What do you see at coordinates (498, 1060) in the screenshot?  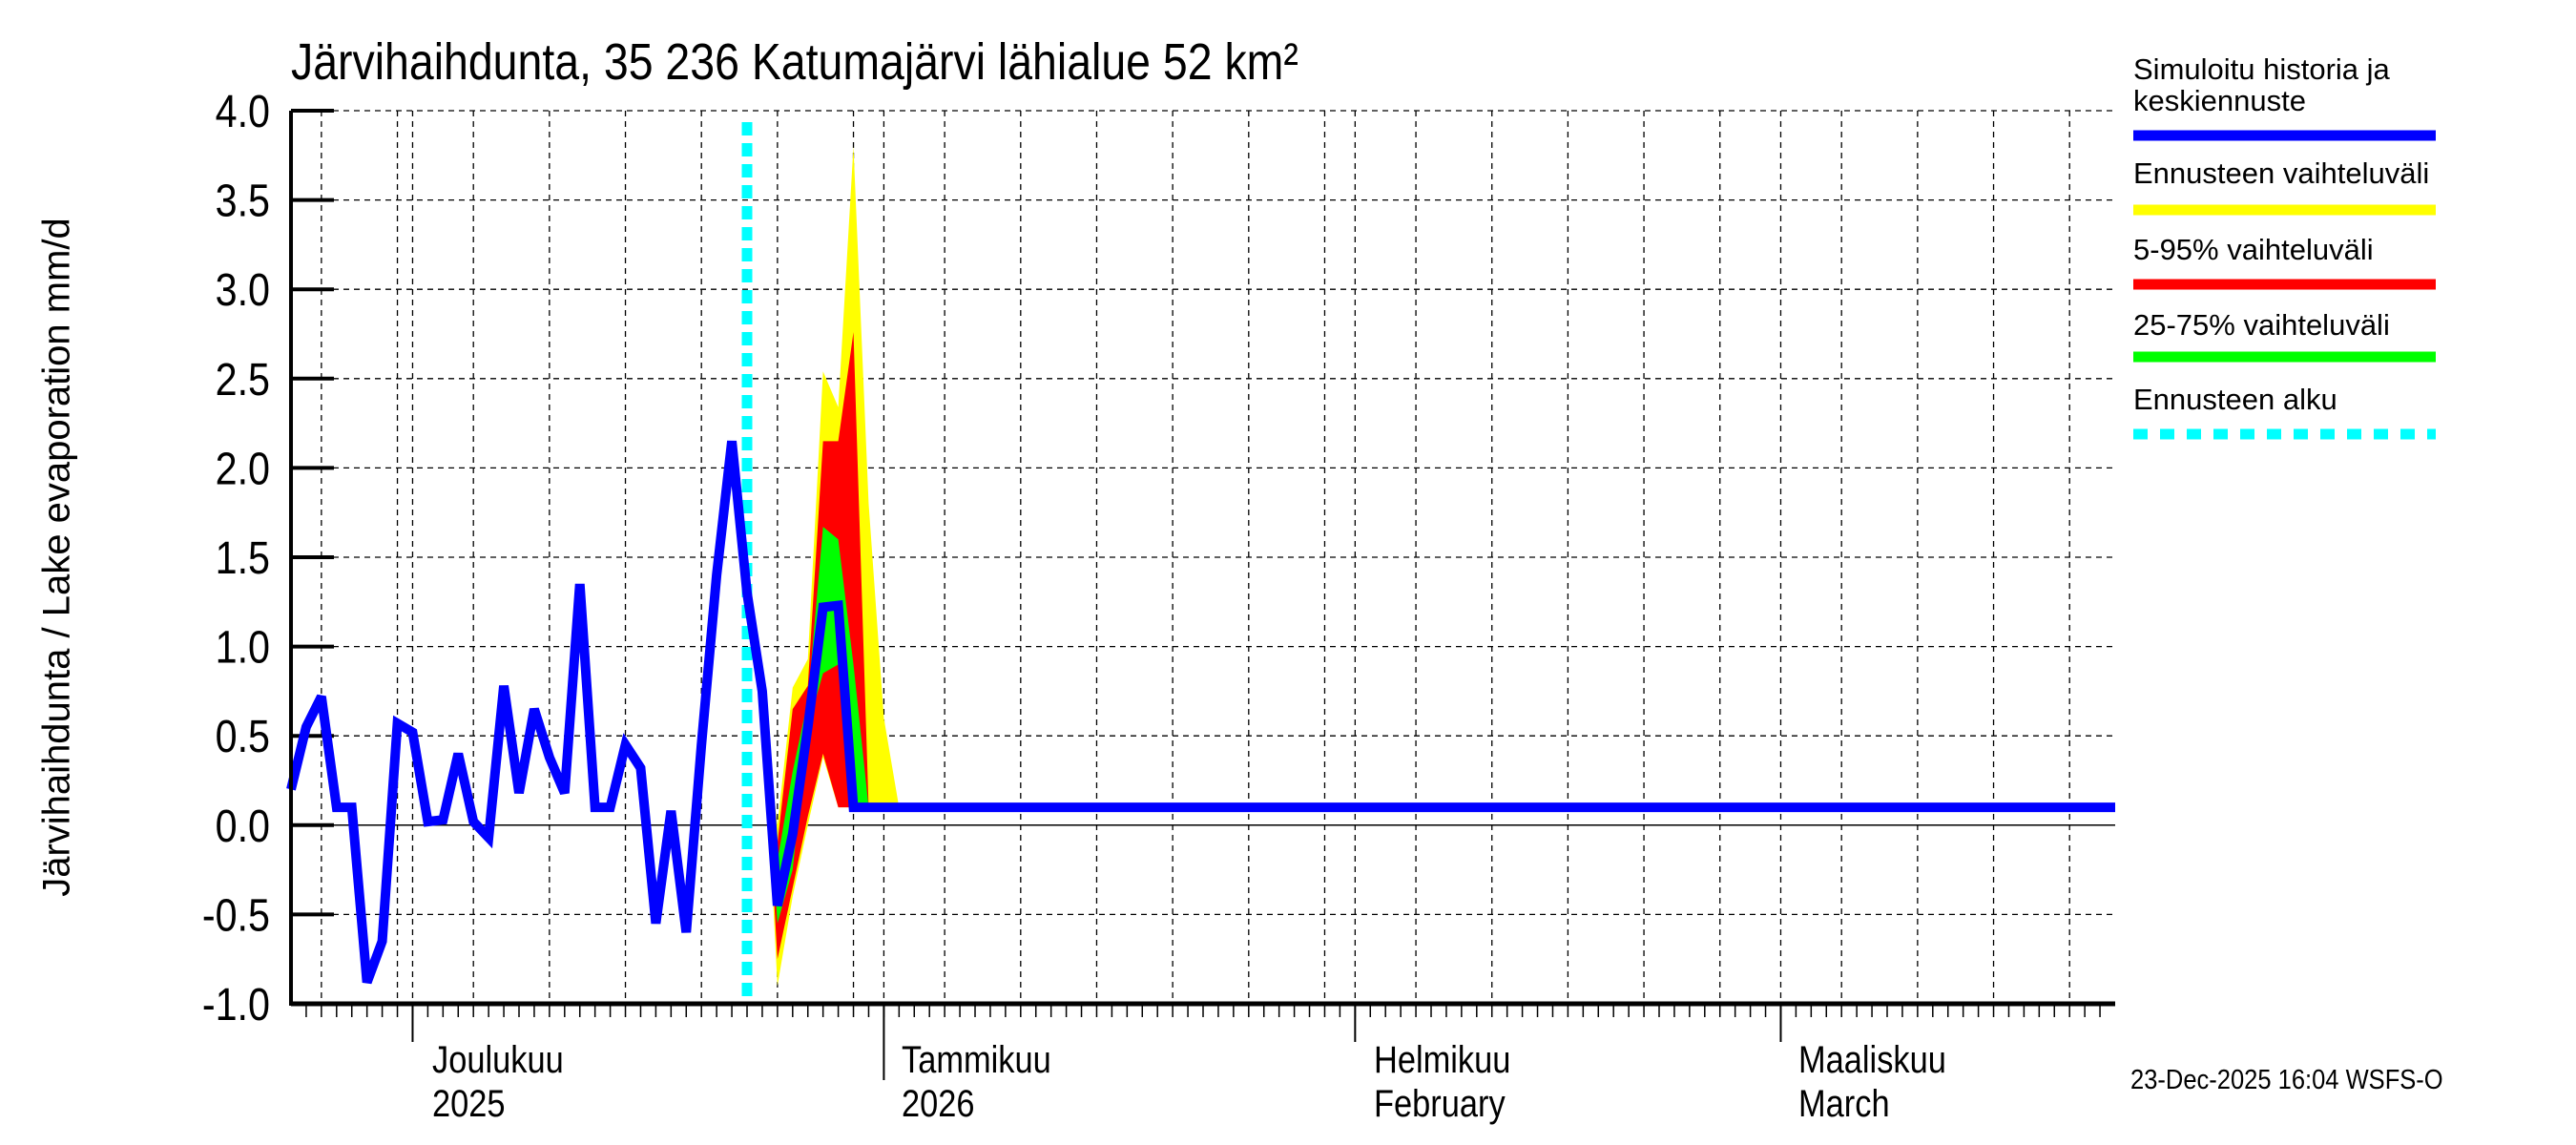 I see `month-name: Joulukuu` at bounding box center [498, 1060].